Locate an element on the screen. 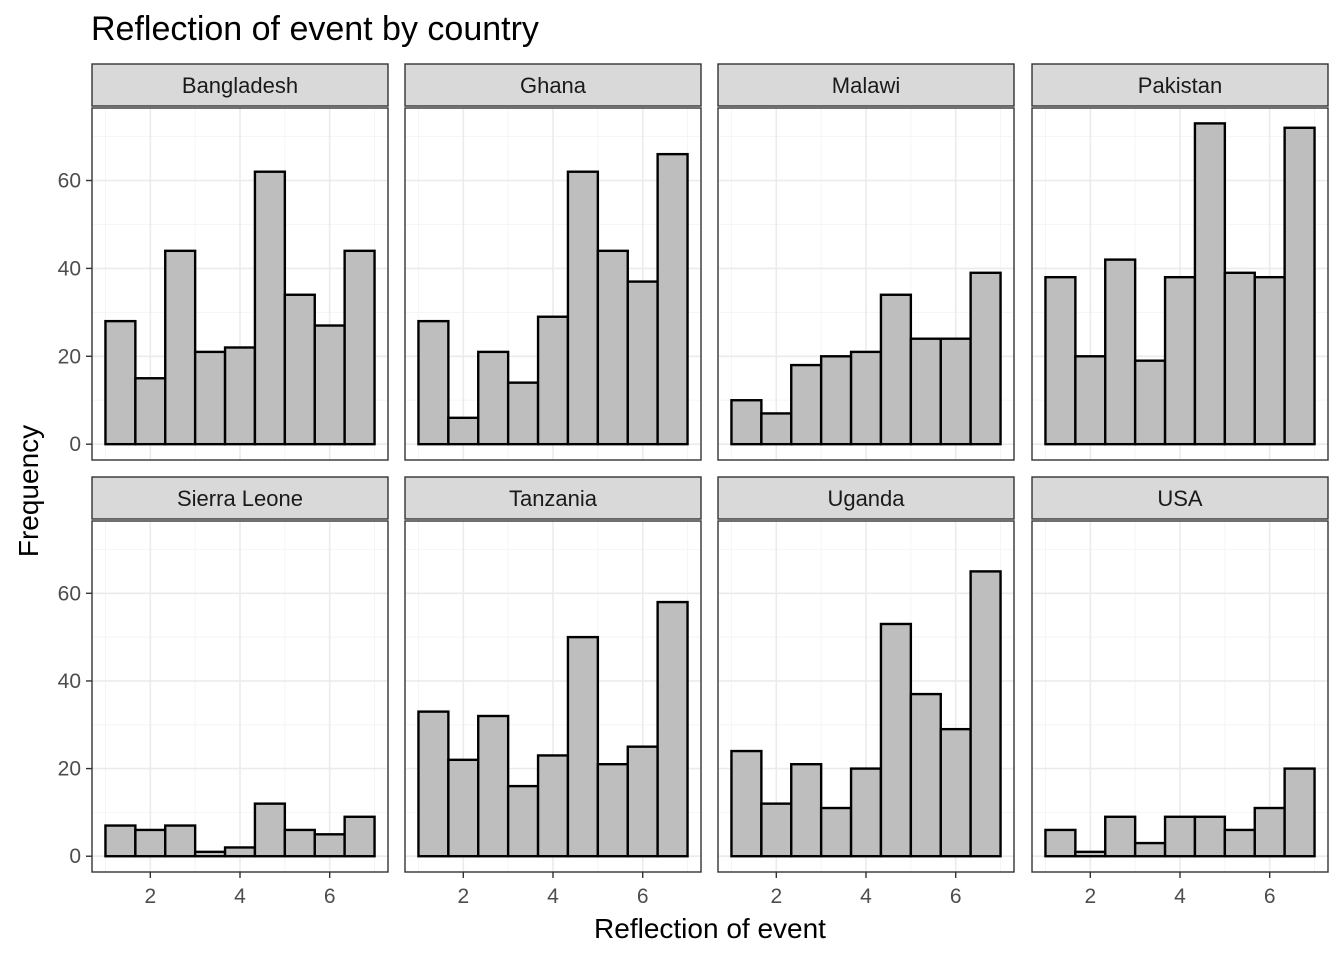  facet-panel: Malawi is located at coordinates (866, 262).